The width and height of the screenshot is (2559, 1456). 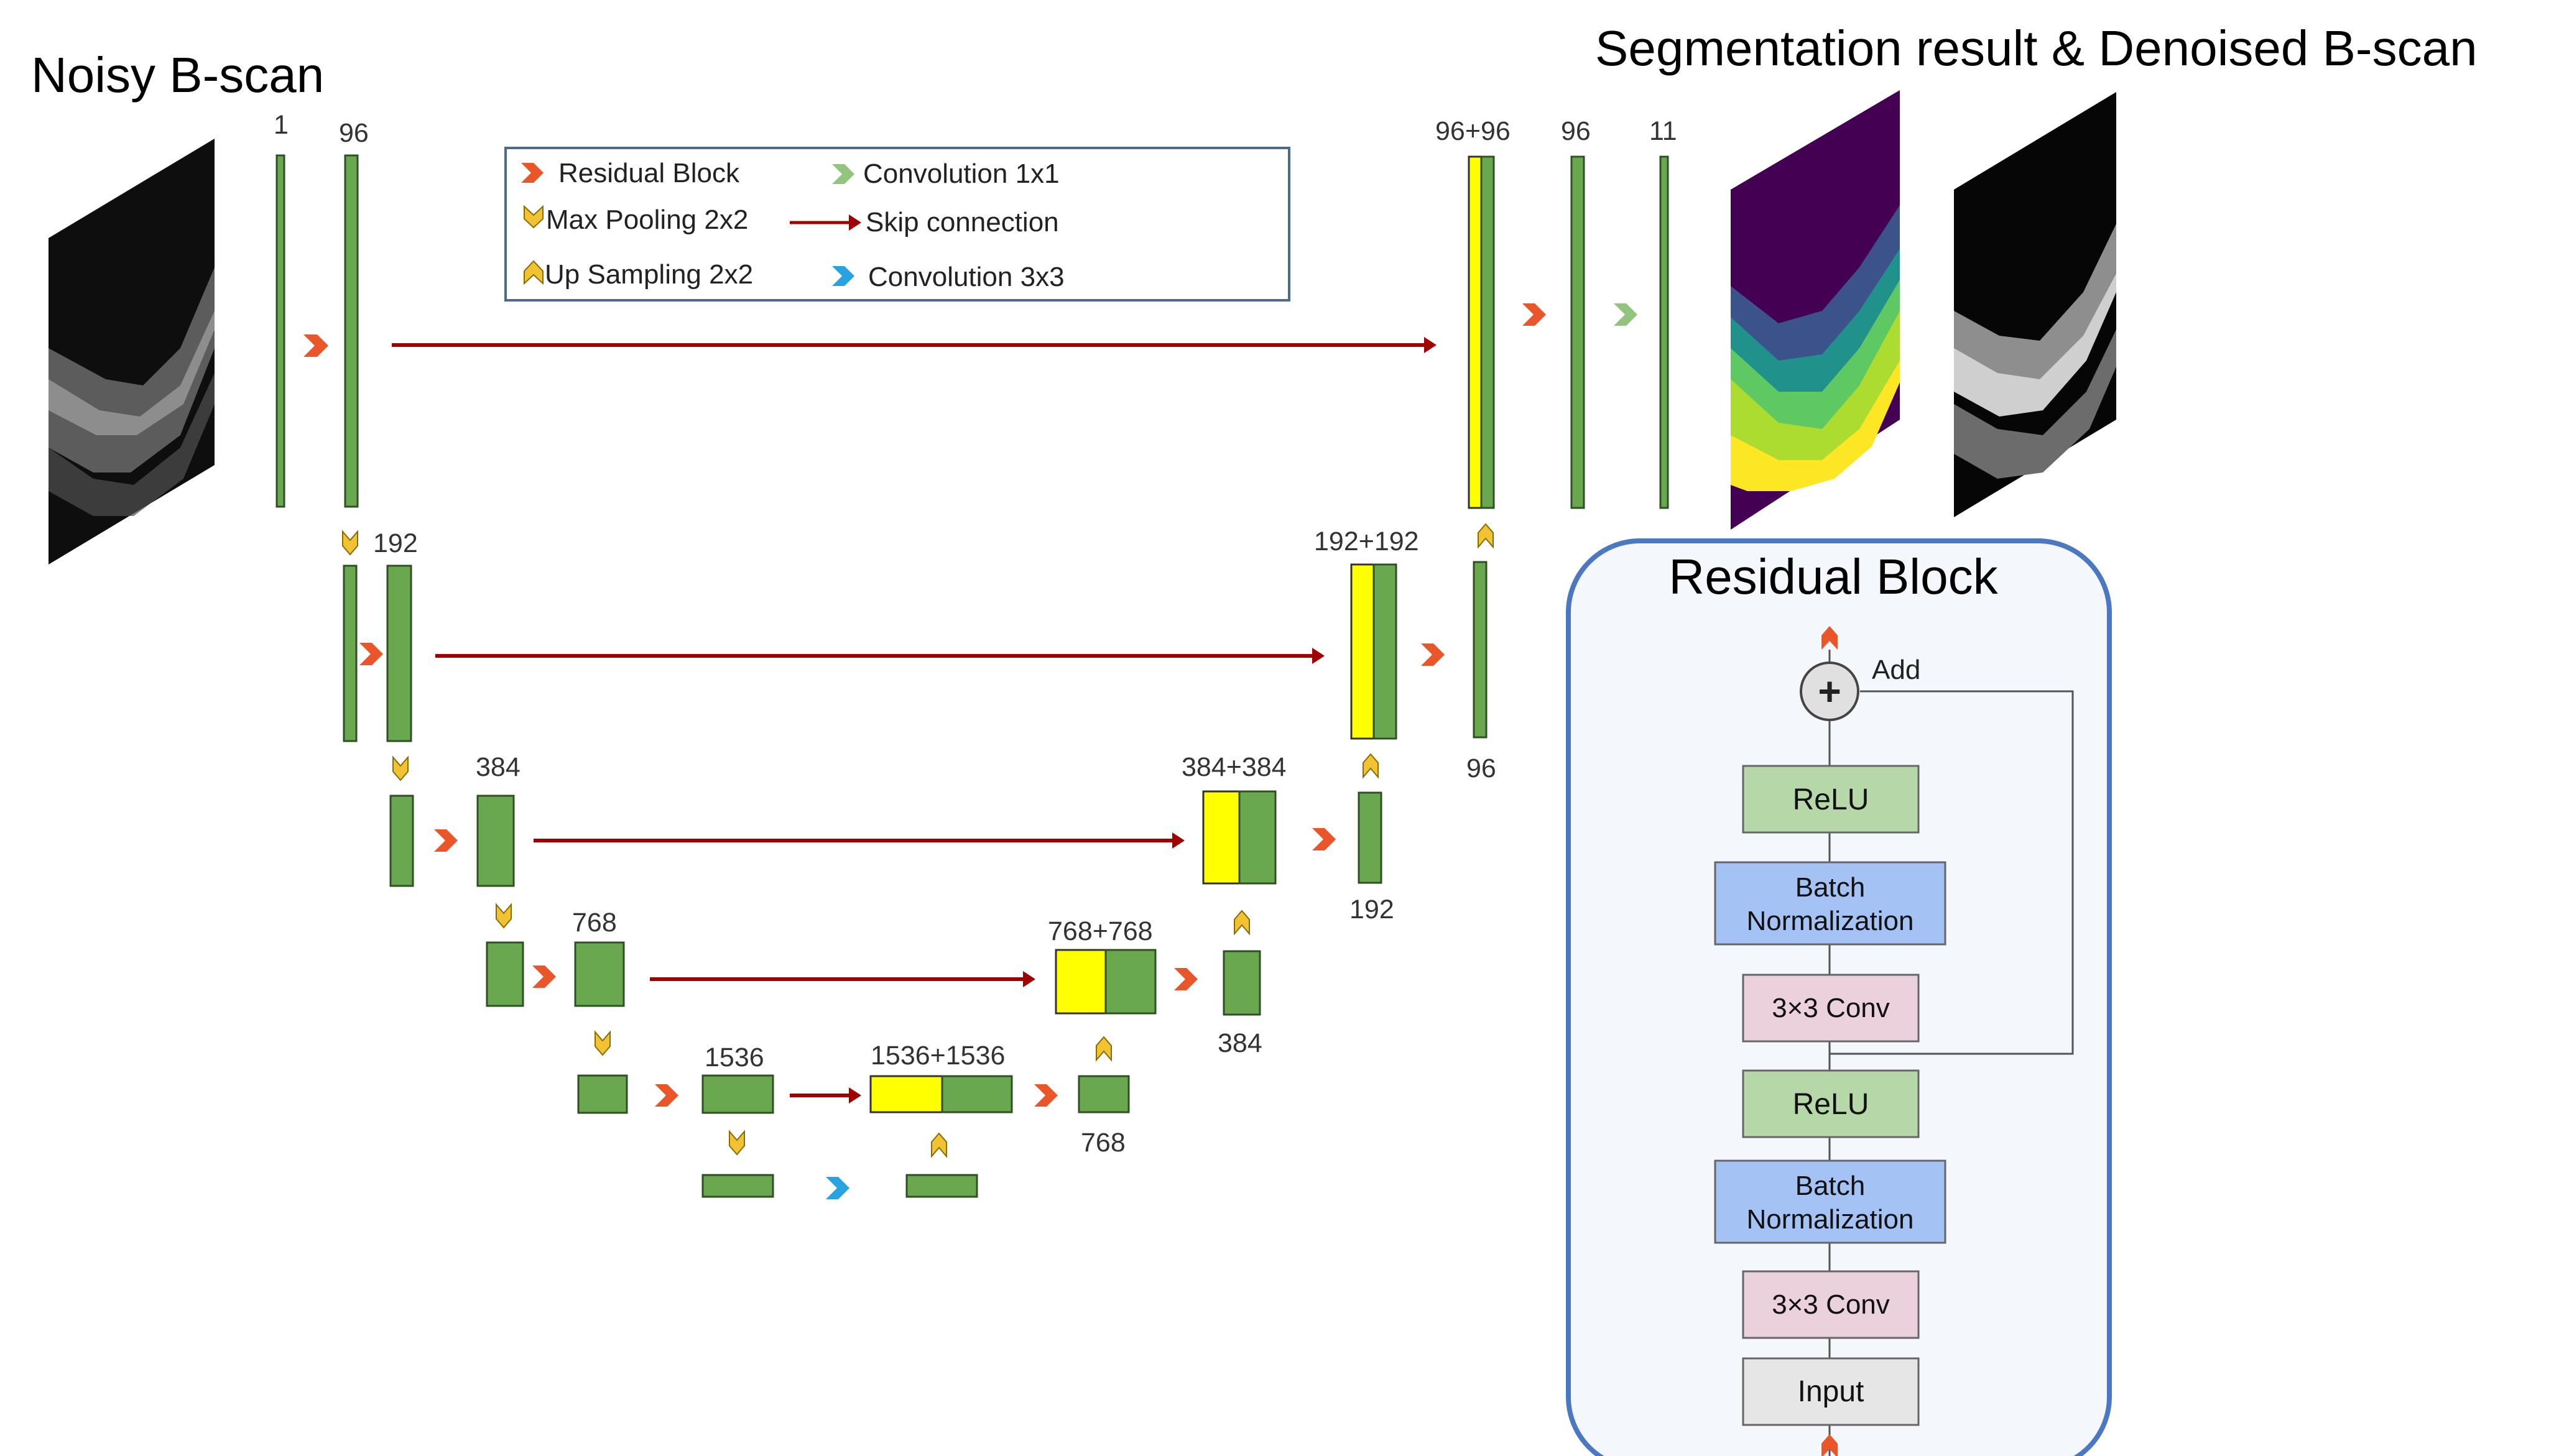 I want to click on residual-input-arrow-icon, so click(x=1829, y=1445).